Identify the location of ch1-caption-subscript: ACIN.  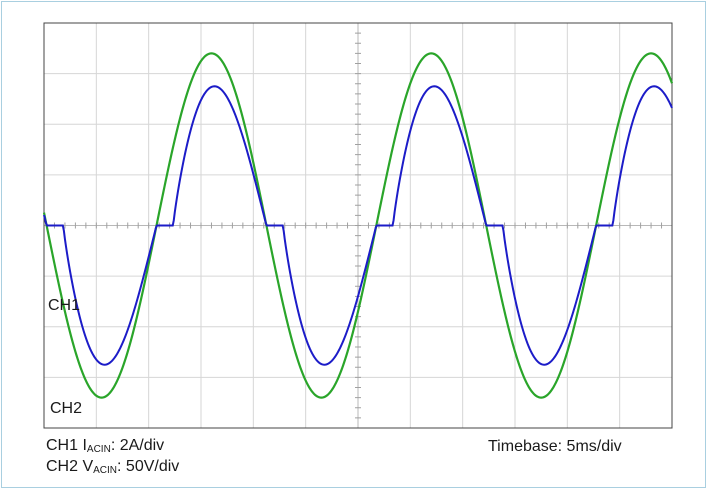
(98, 449).